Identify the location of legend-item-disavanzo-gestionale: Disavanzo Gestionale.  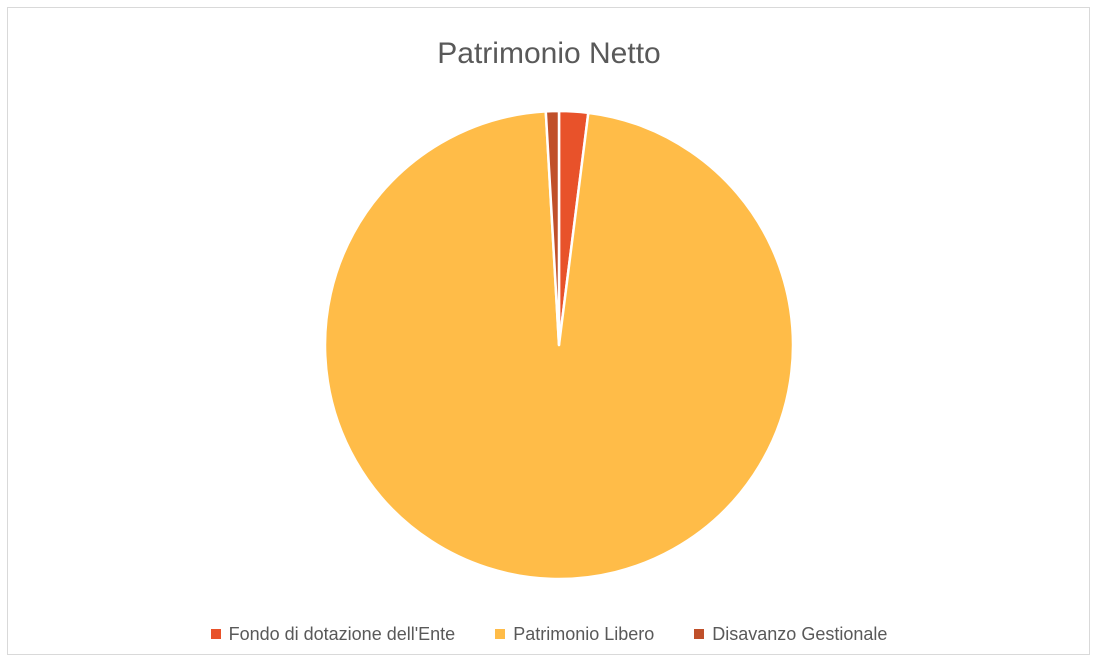
(790, 634).